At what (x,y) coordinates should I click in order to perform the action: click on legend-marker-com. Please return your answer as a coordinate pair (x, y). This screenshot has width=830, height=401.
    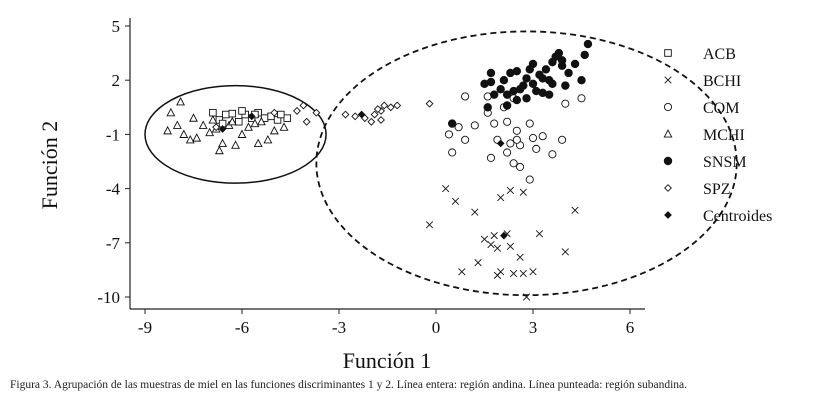
    Looking at the image, I should click on (668, 107).